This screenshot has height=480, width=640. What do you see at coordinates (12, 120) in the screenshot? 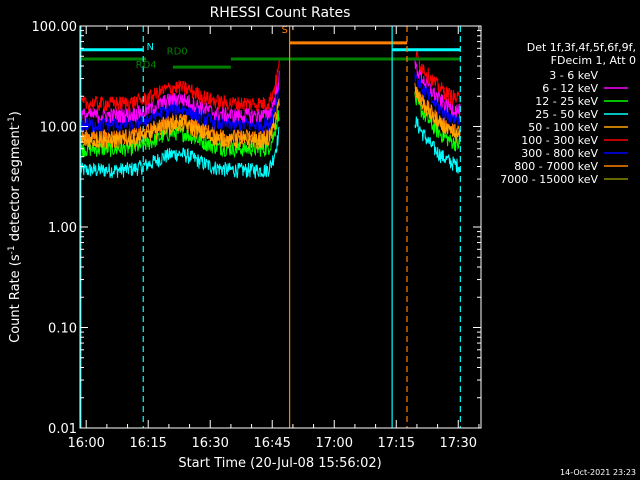
I see `y-axis-label-sup2: -1` at bounding box center [12, 120].